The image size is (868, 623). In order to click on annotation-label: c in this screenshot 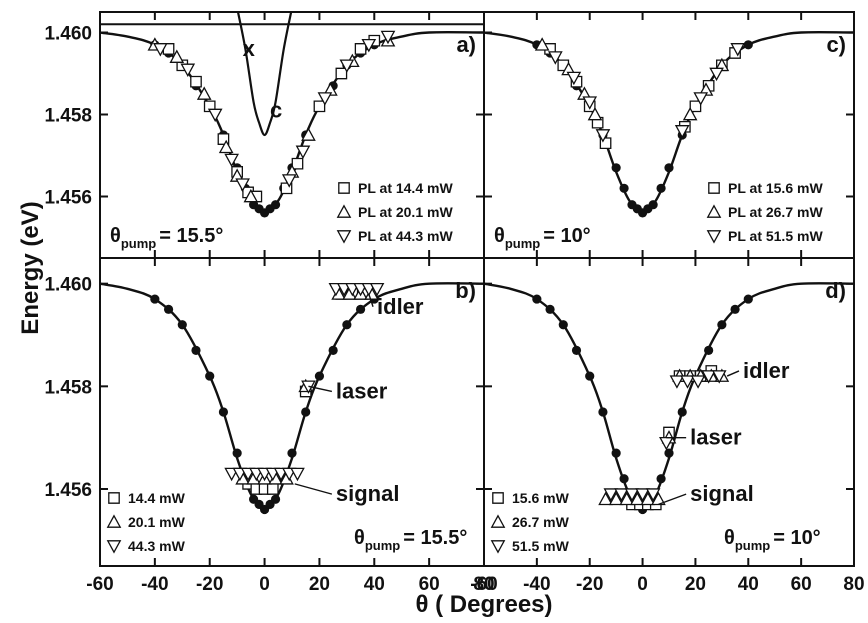, I will do `click(276, 109)`.